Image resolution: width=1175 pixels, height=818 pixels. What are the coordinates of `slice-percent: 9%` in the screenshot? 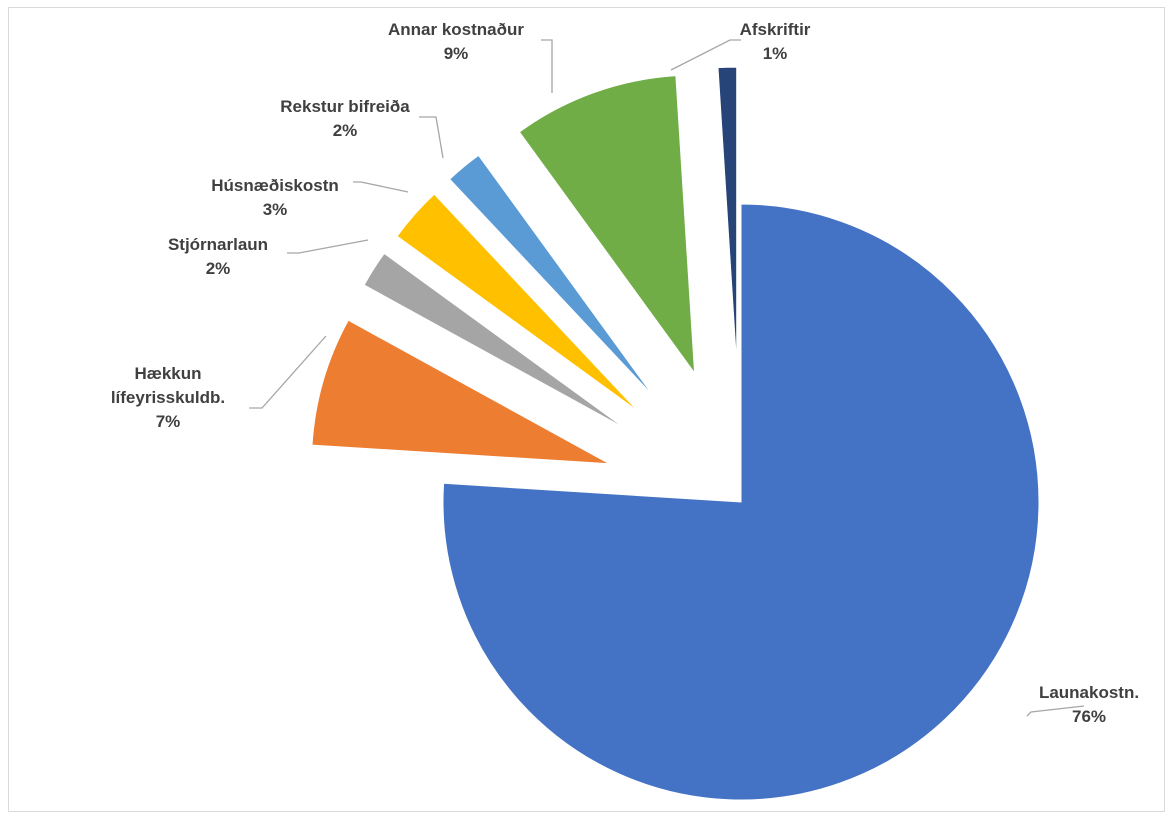 It's located at (456, 53).